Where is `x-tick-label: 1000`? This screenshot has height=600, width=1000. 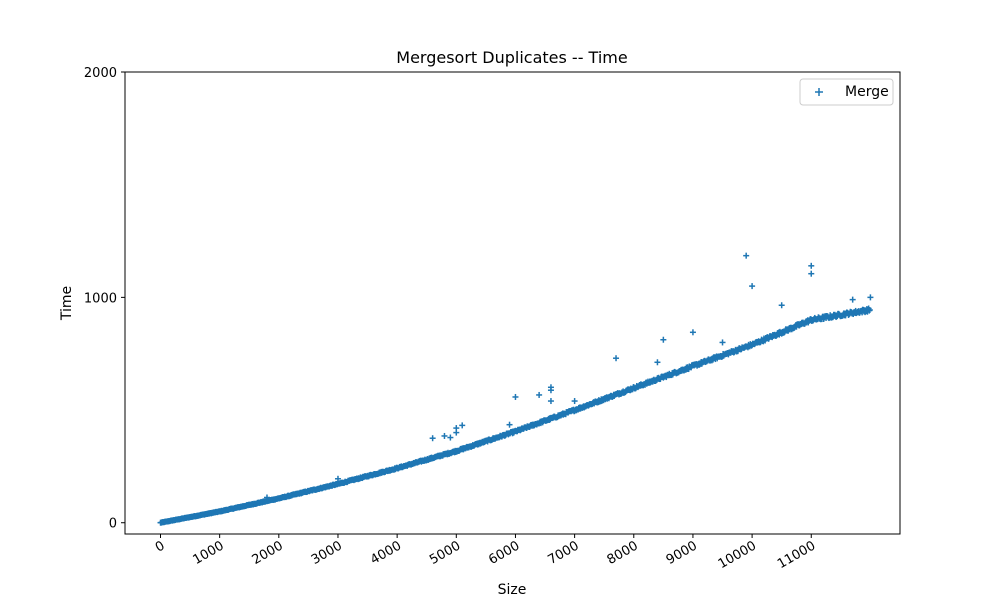
x-tick-label: 1000 is located at coordinates (208, 553).